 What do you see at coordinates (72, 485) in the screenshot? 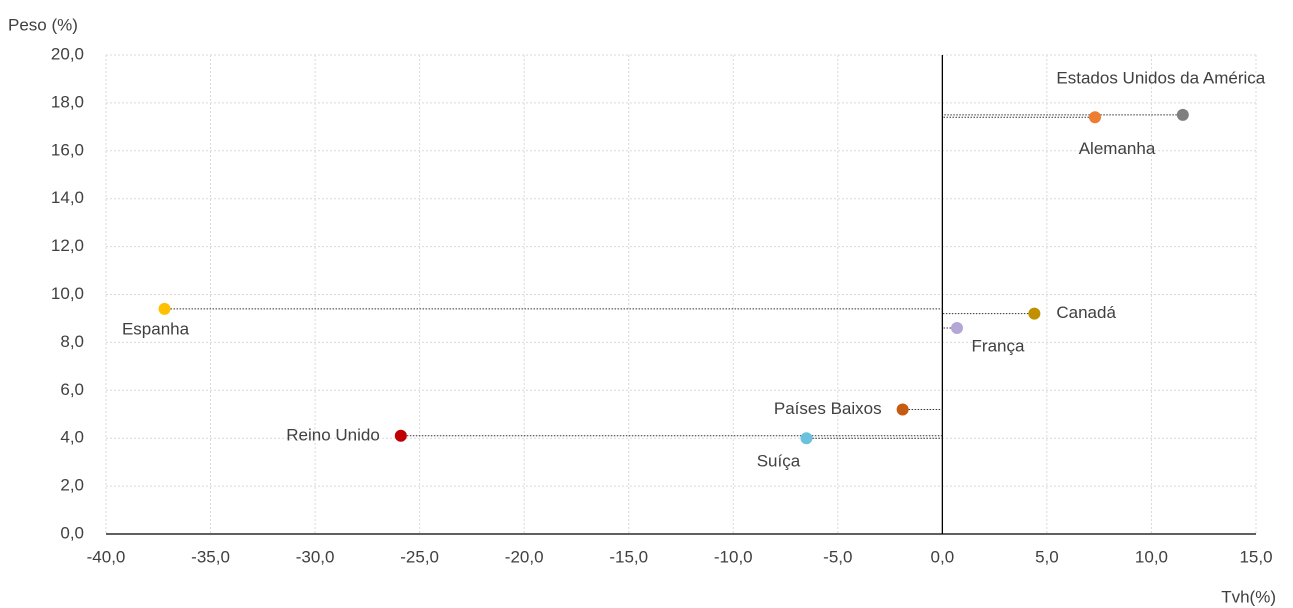
I see `y-tick-label: 2,0` at bounding box center [72, 485].